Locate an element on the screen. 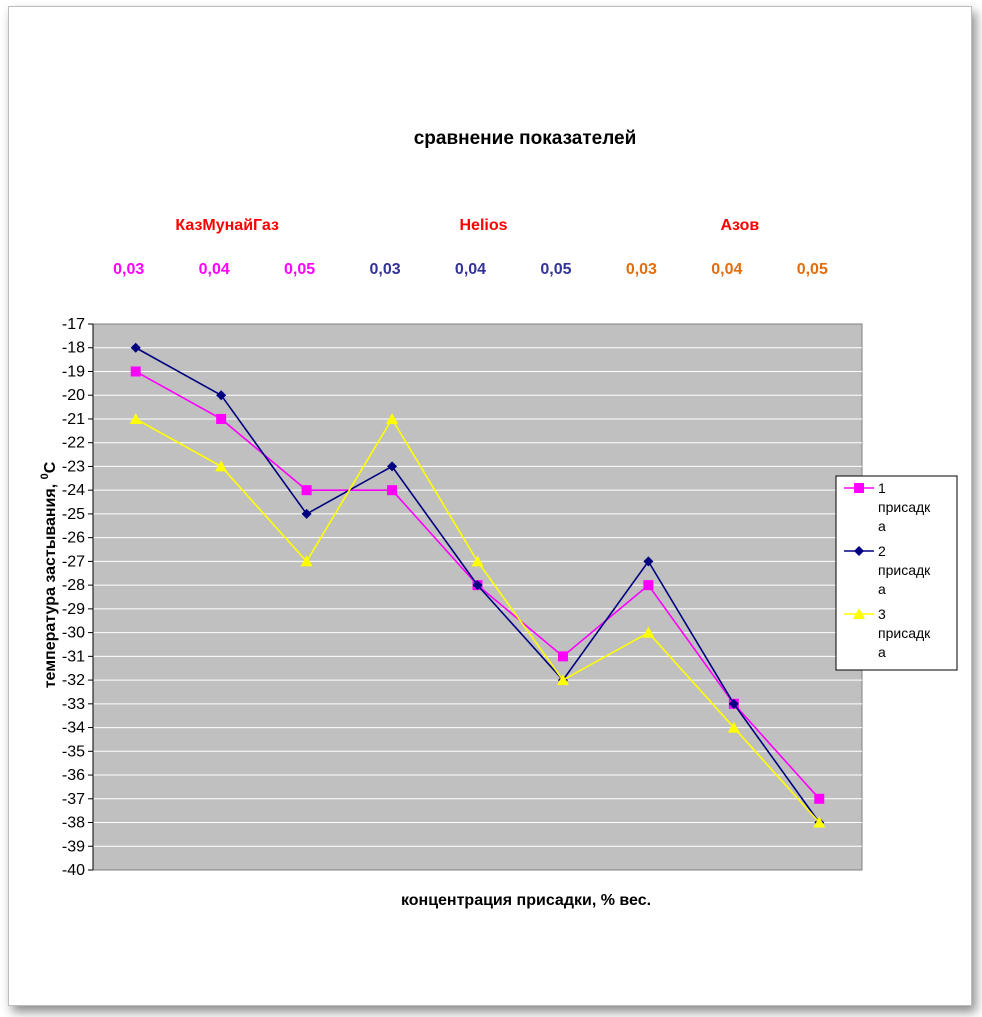  legend-entry: 2 присадк а is located at coordinates (887, 570).